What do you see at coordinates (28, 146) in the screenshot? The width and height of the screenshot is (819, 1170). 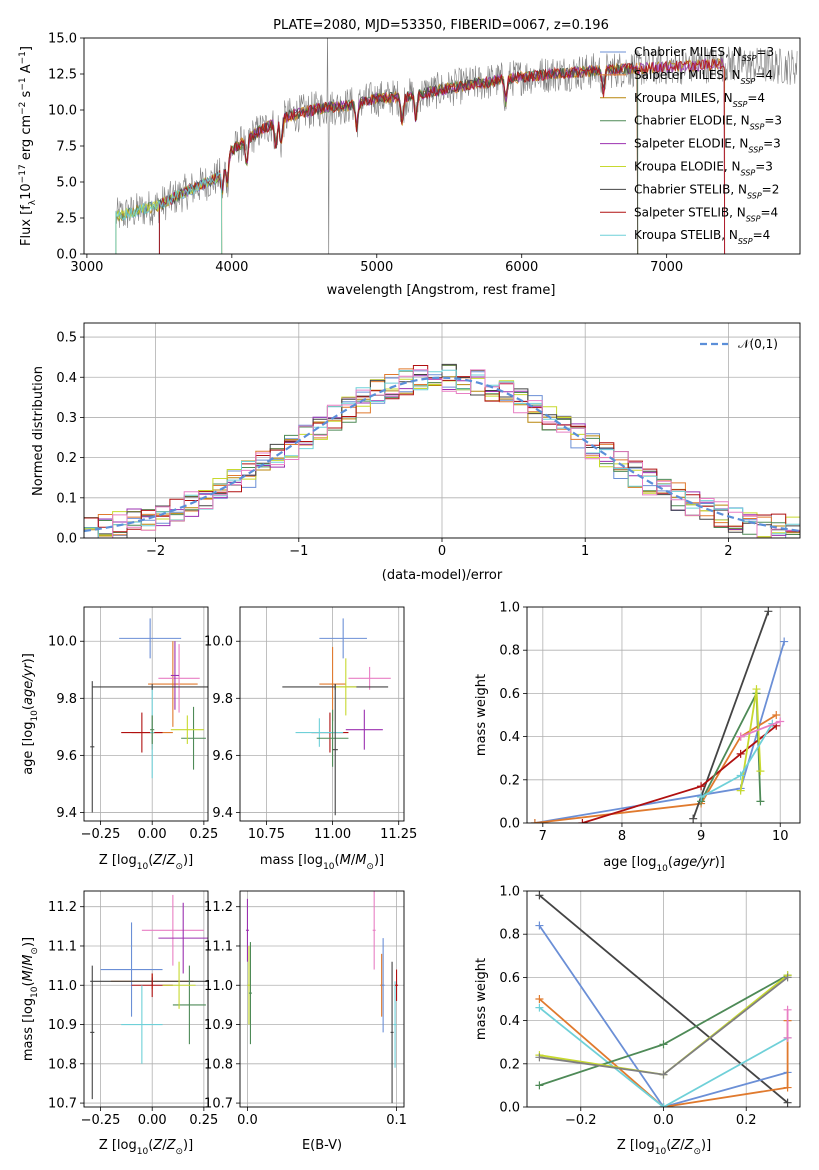 I see `y-axis-label: Flux [fλ10−17 erg cm−2 s−1 A−1]` at bounding box center [28, 146].